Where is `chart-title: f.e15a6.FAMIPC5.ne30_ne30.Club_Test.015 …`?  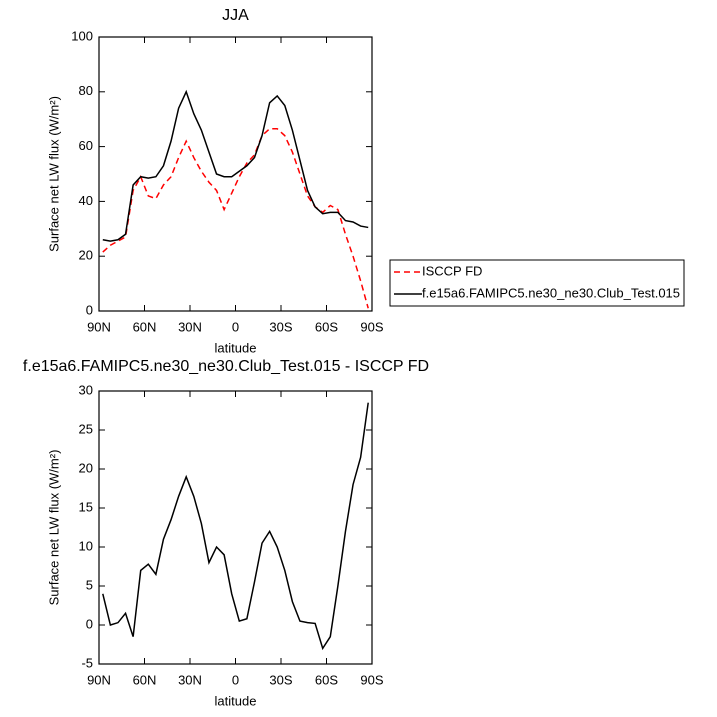 chart-title: f.e15a6.FAMIPC5.ne30_ne30.Club_Test.015 … is located at coordinates (226, 366).